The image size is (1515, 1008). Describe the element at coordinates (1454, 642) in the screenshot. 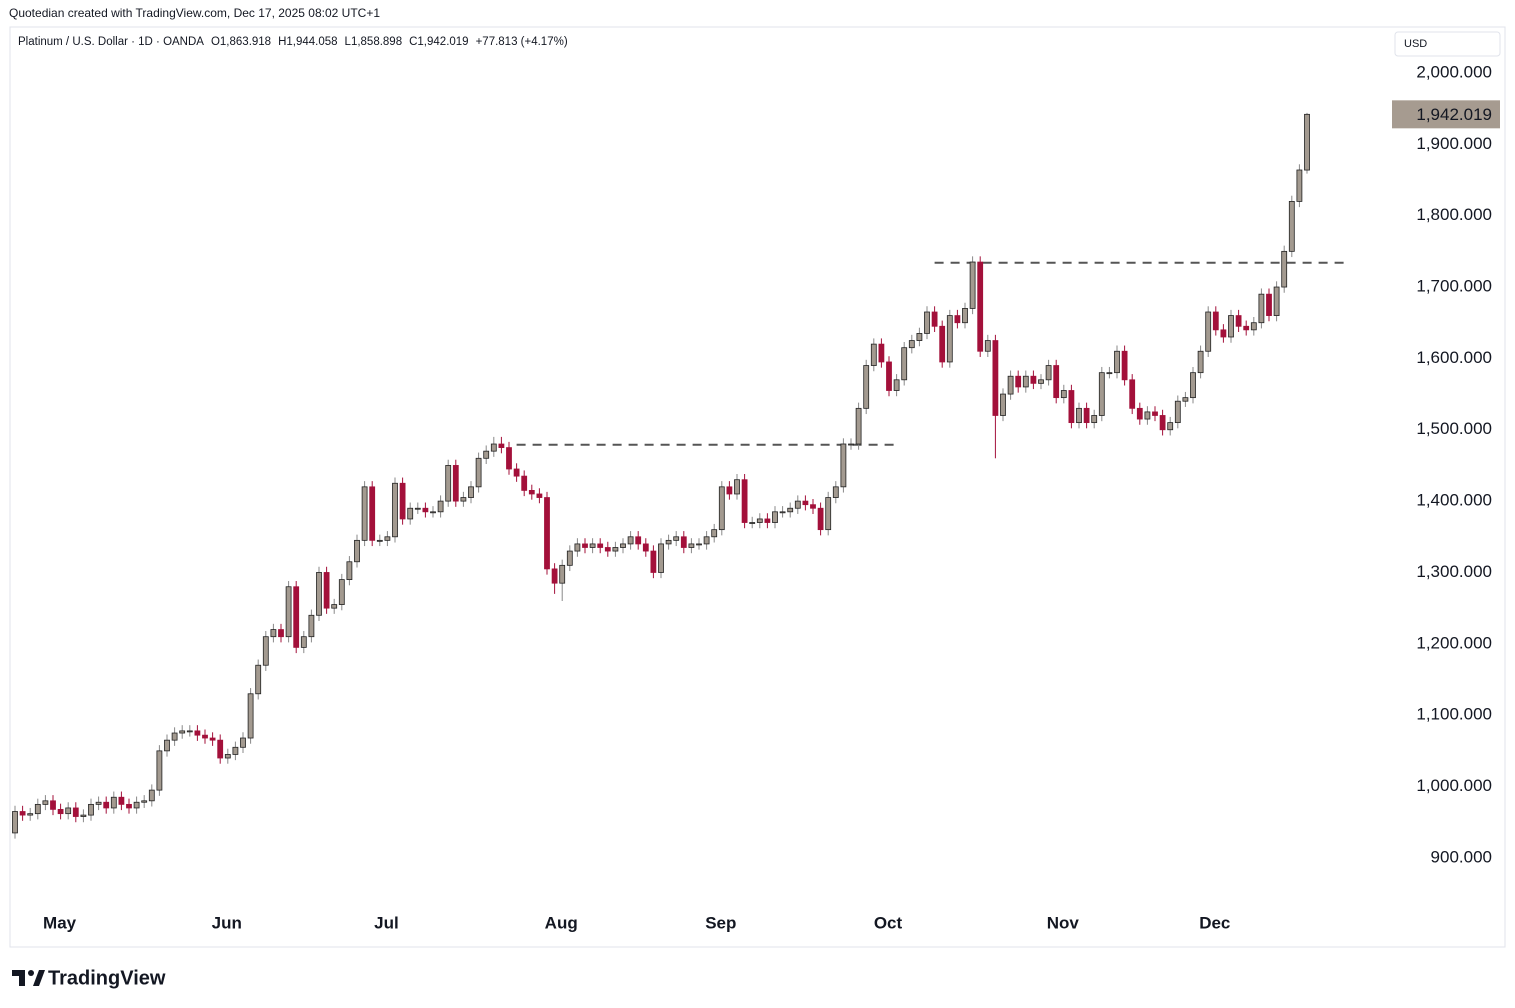

I see `y-tick-label: 1,200.000` at that location.